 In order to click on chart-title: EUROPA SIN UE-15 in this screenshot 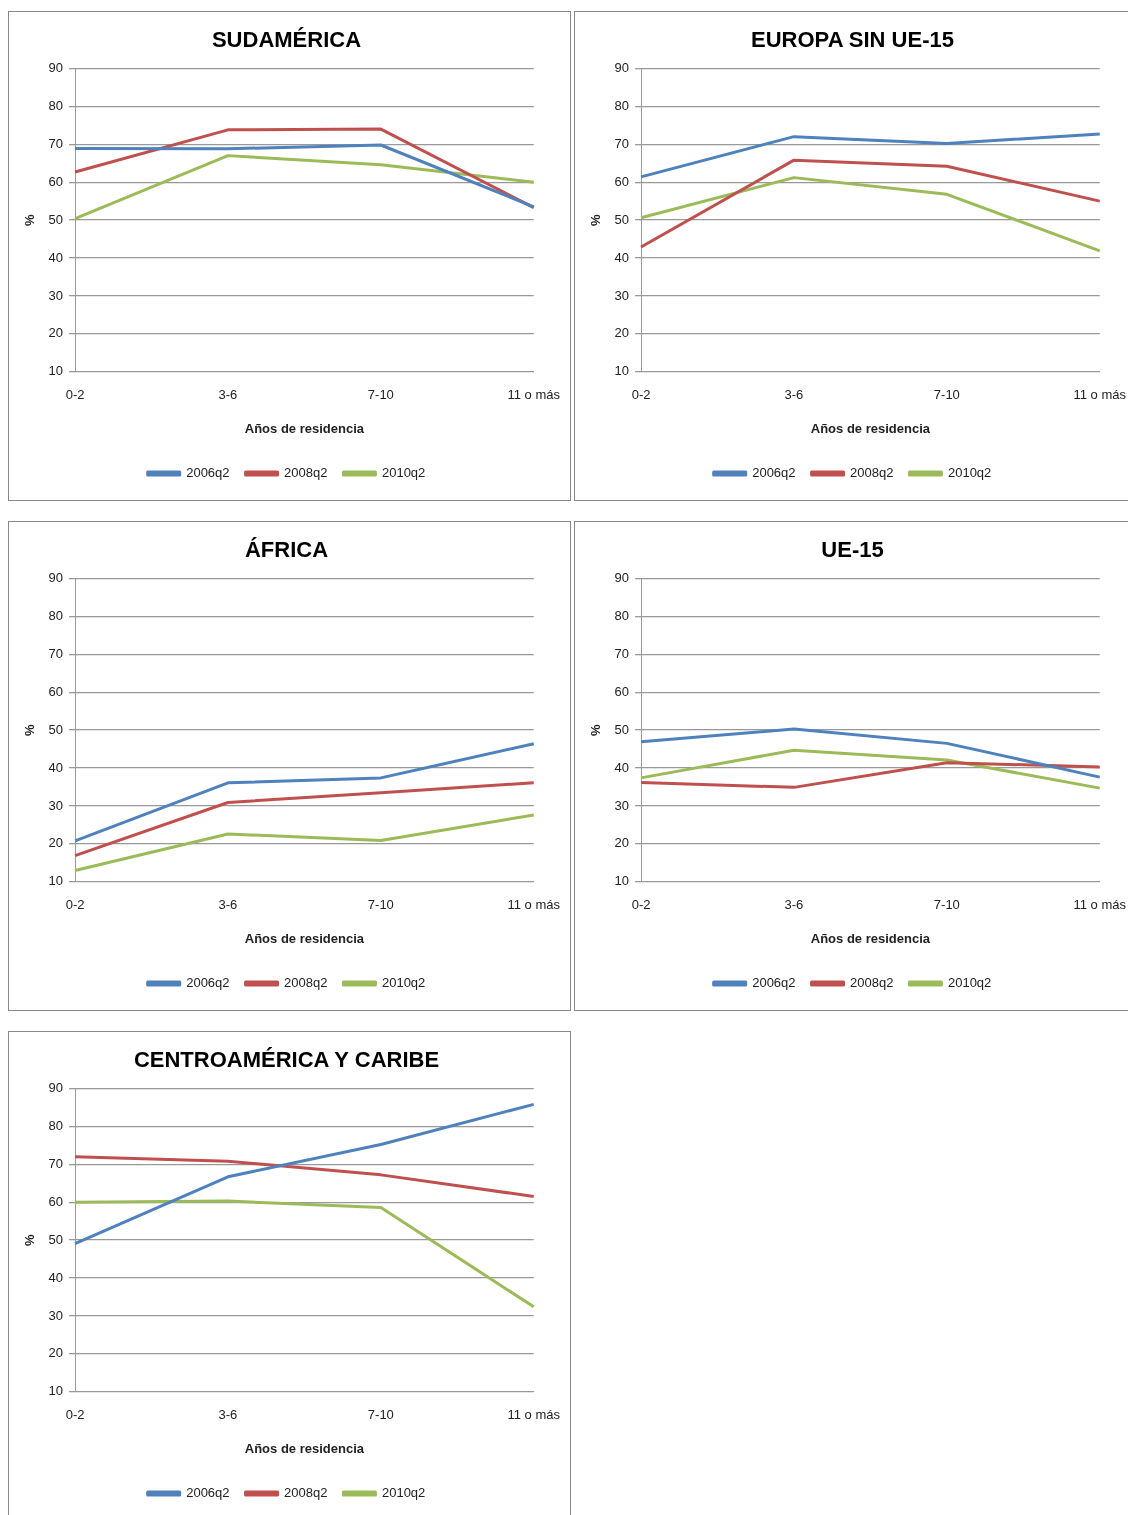, I will do `click(852, 40)`.